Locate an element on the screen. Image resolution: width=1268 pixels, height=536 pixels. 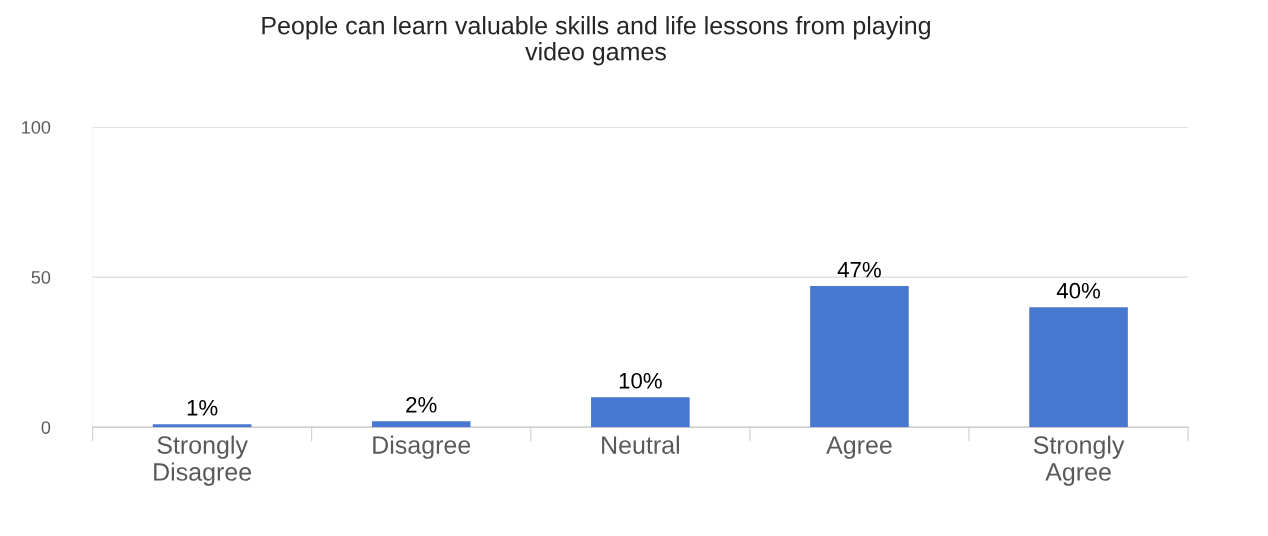
x-tick-label: Disagree is located at coordinates (422, 447).